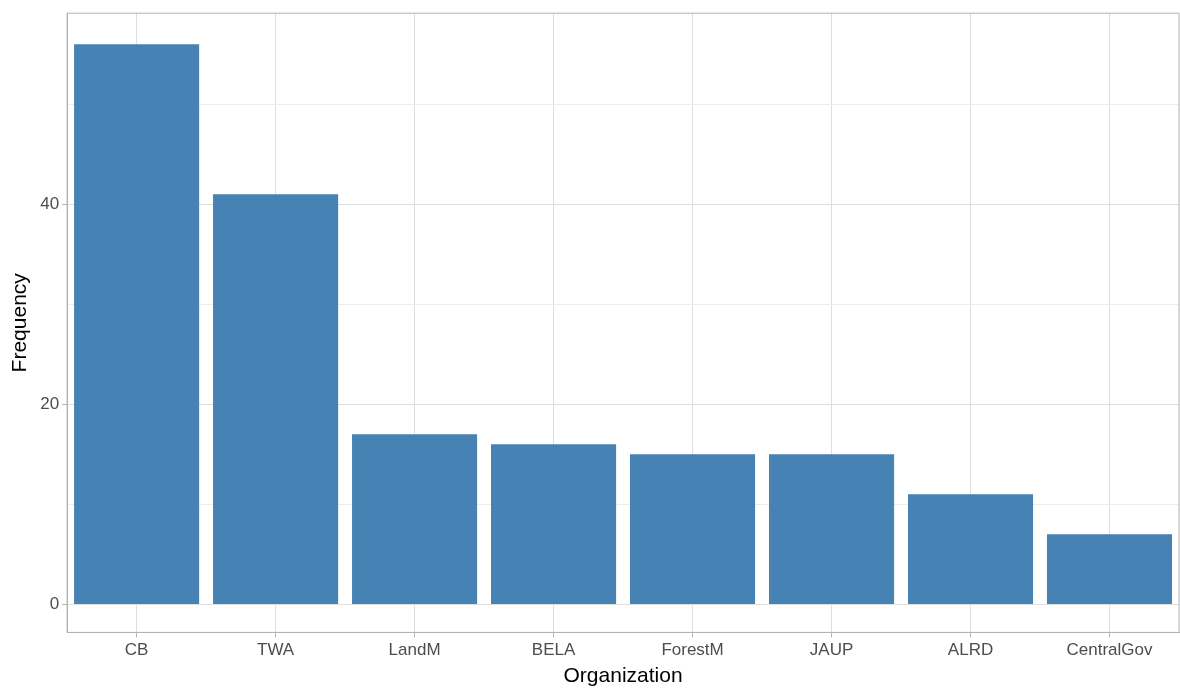 The width and height of the screenshot is (1180, 689). What do you see at coordinates (54, 604) in the screenshot?
I see `y-tick-label: 0` at bounding box center [54, 604].